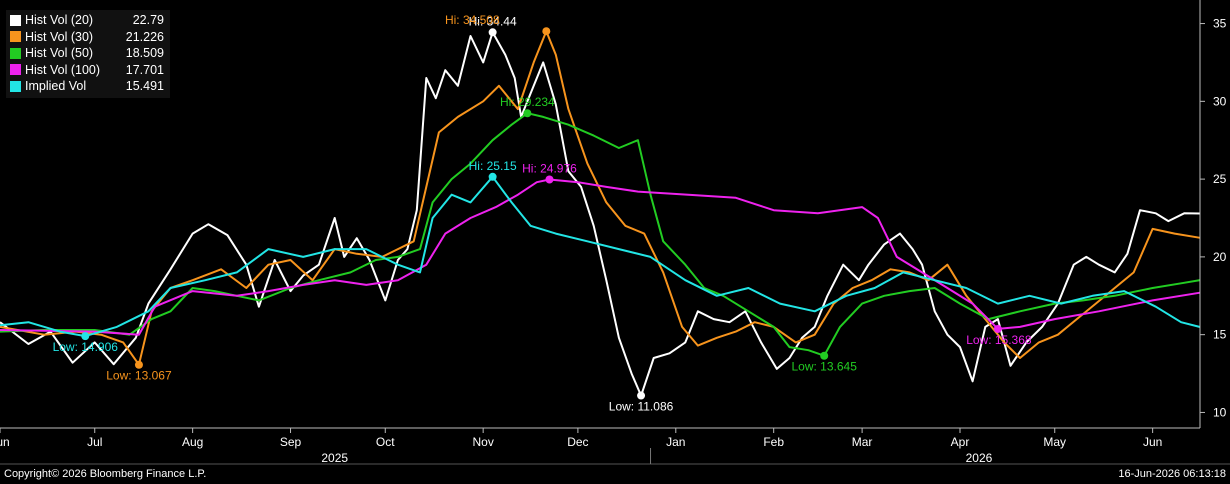 The width and height of the screenshot is (1230, 484). I want to click on extreme-label: Hi: 24.976, so click(549, 168).